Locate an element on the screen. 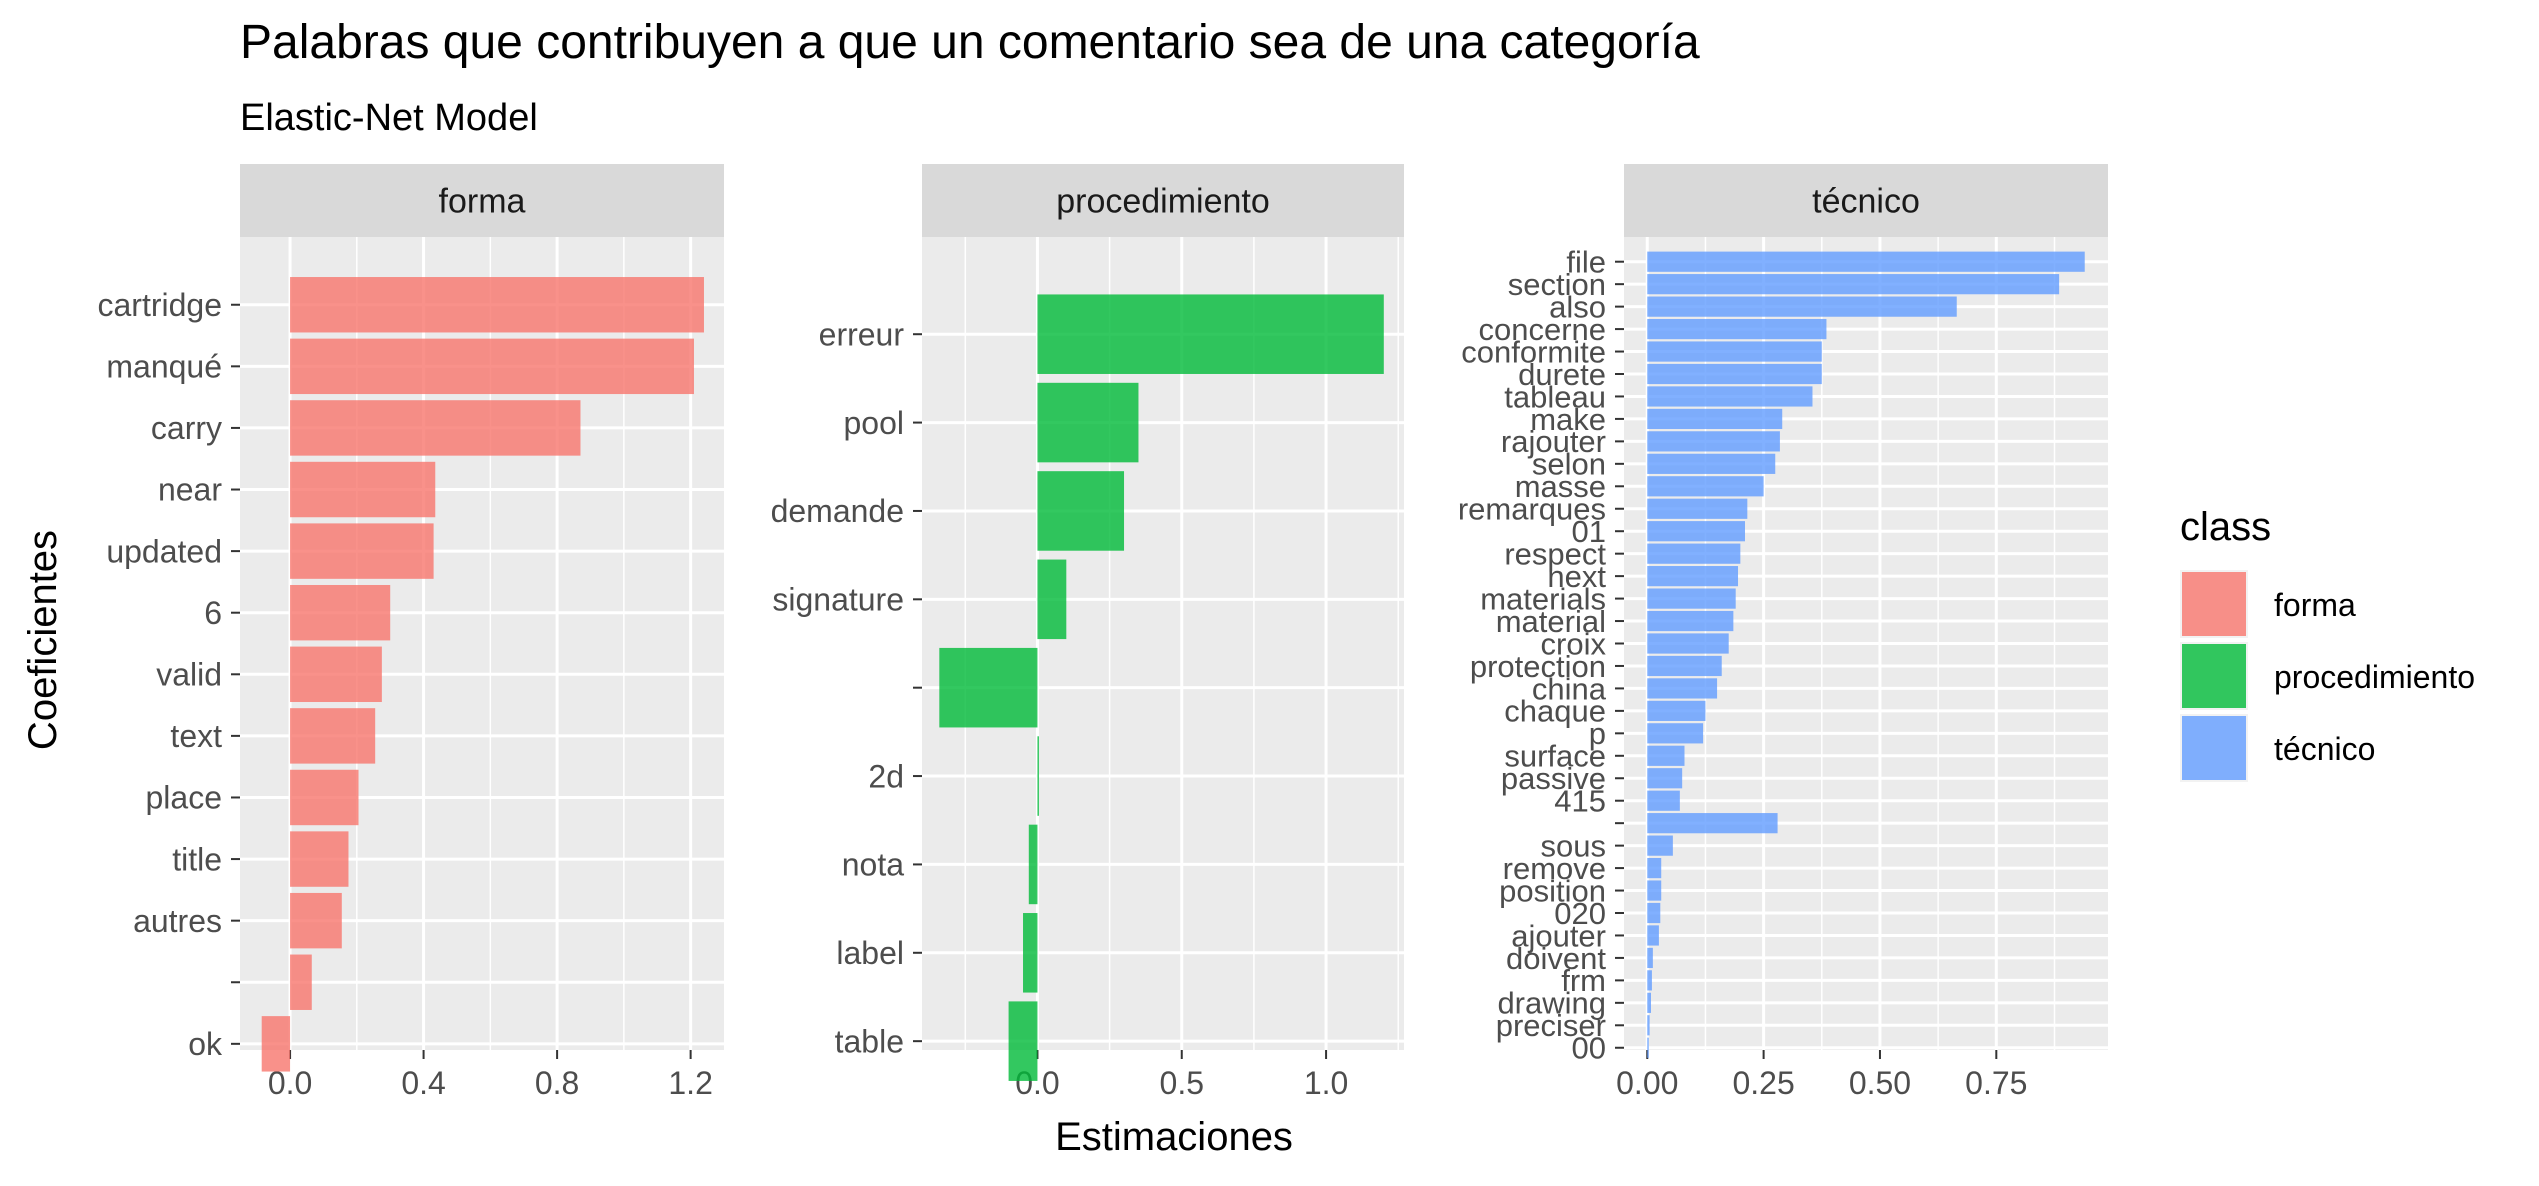  chart-subtitle: Elastic-Net Model is located at coordinates (389, 118).